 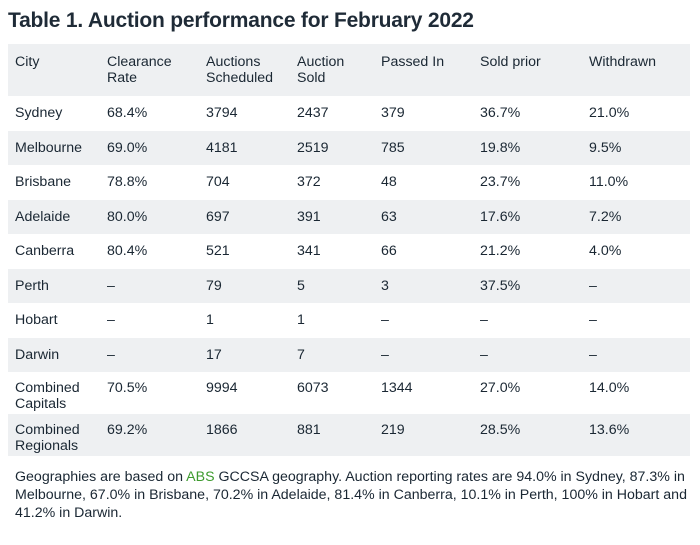 What do you see at coordinates (127, 388) in the screenshot?
I see `cell-text: 70.5%` at bounding box center [127, 388].